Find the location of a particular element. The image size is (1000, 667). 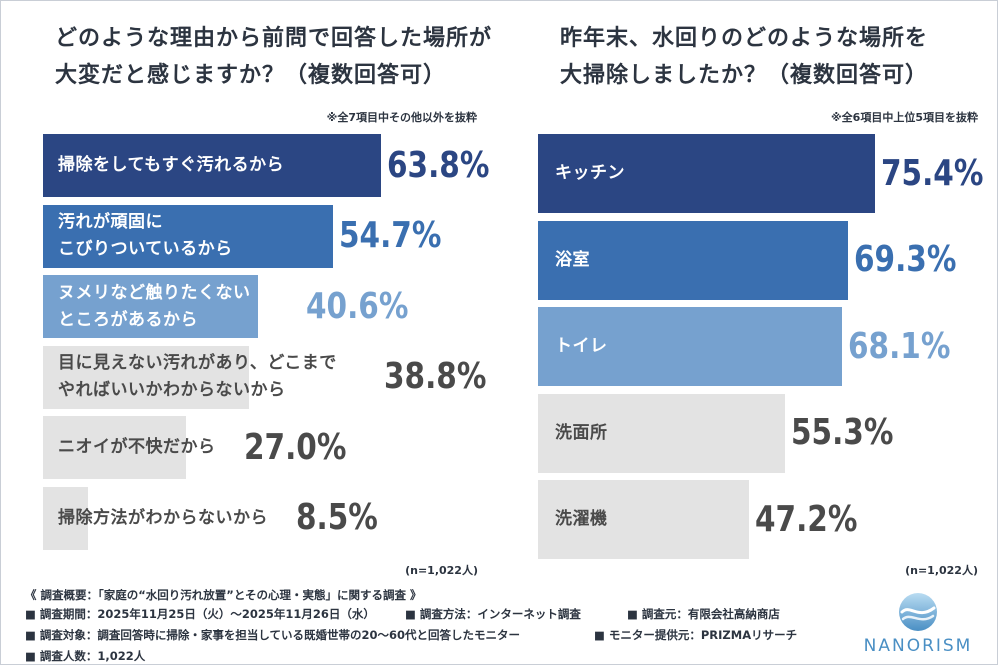

value-label: 63.8% is located at coordinates (438, 165).